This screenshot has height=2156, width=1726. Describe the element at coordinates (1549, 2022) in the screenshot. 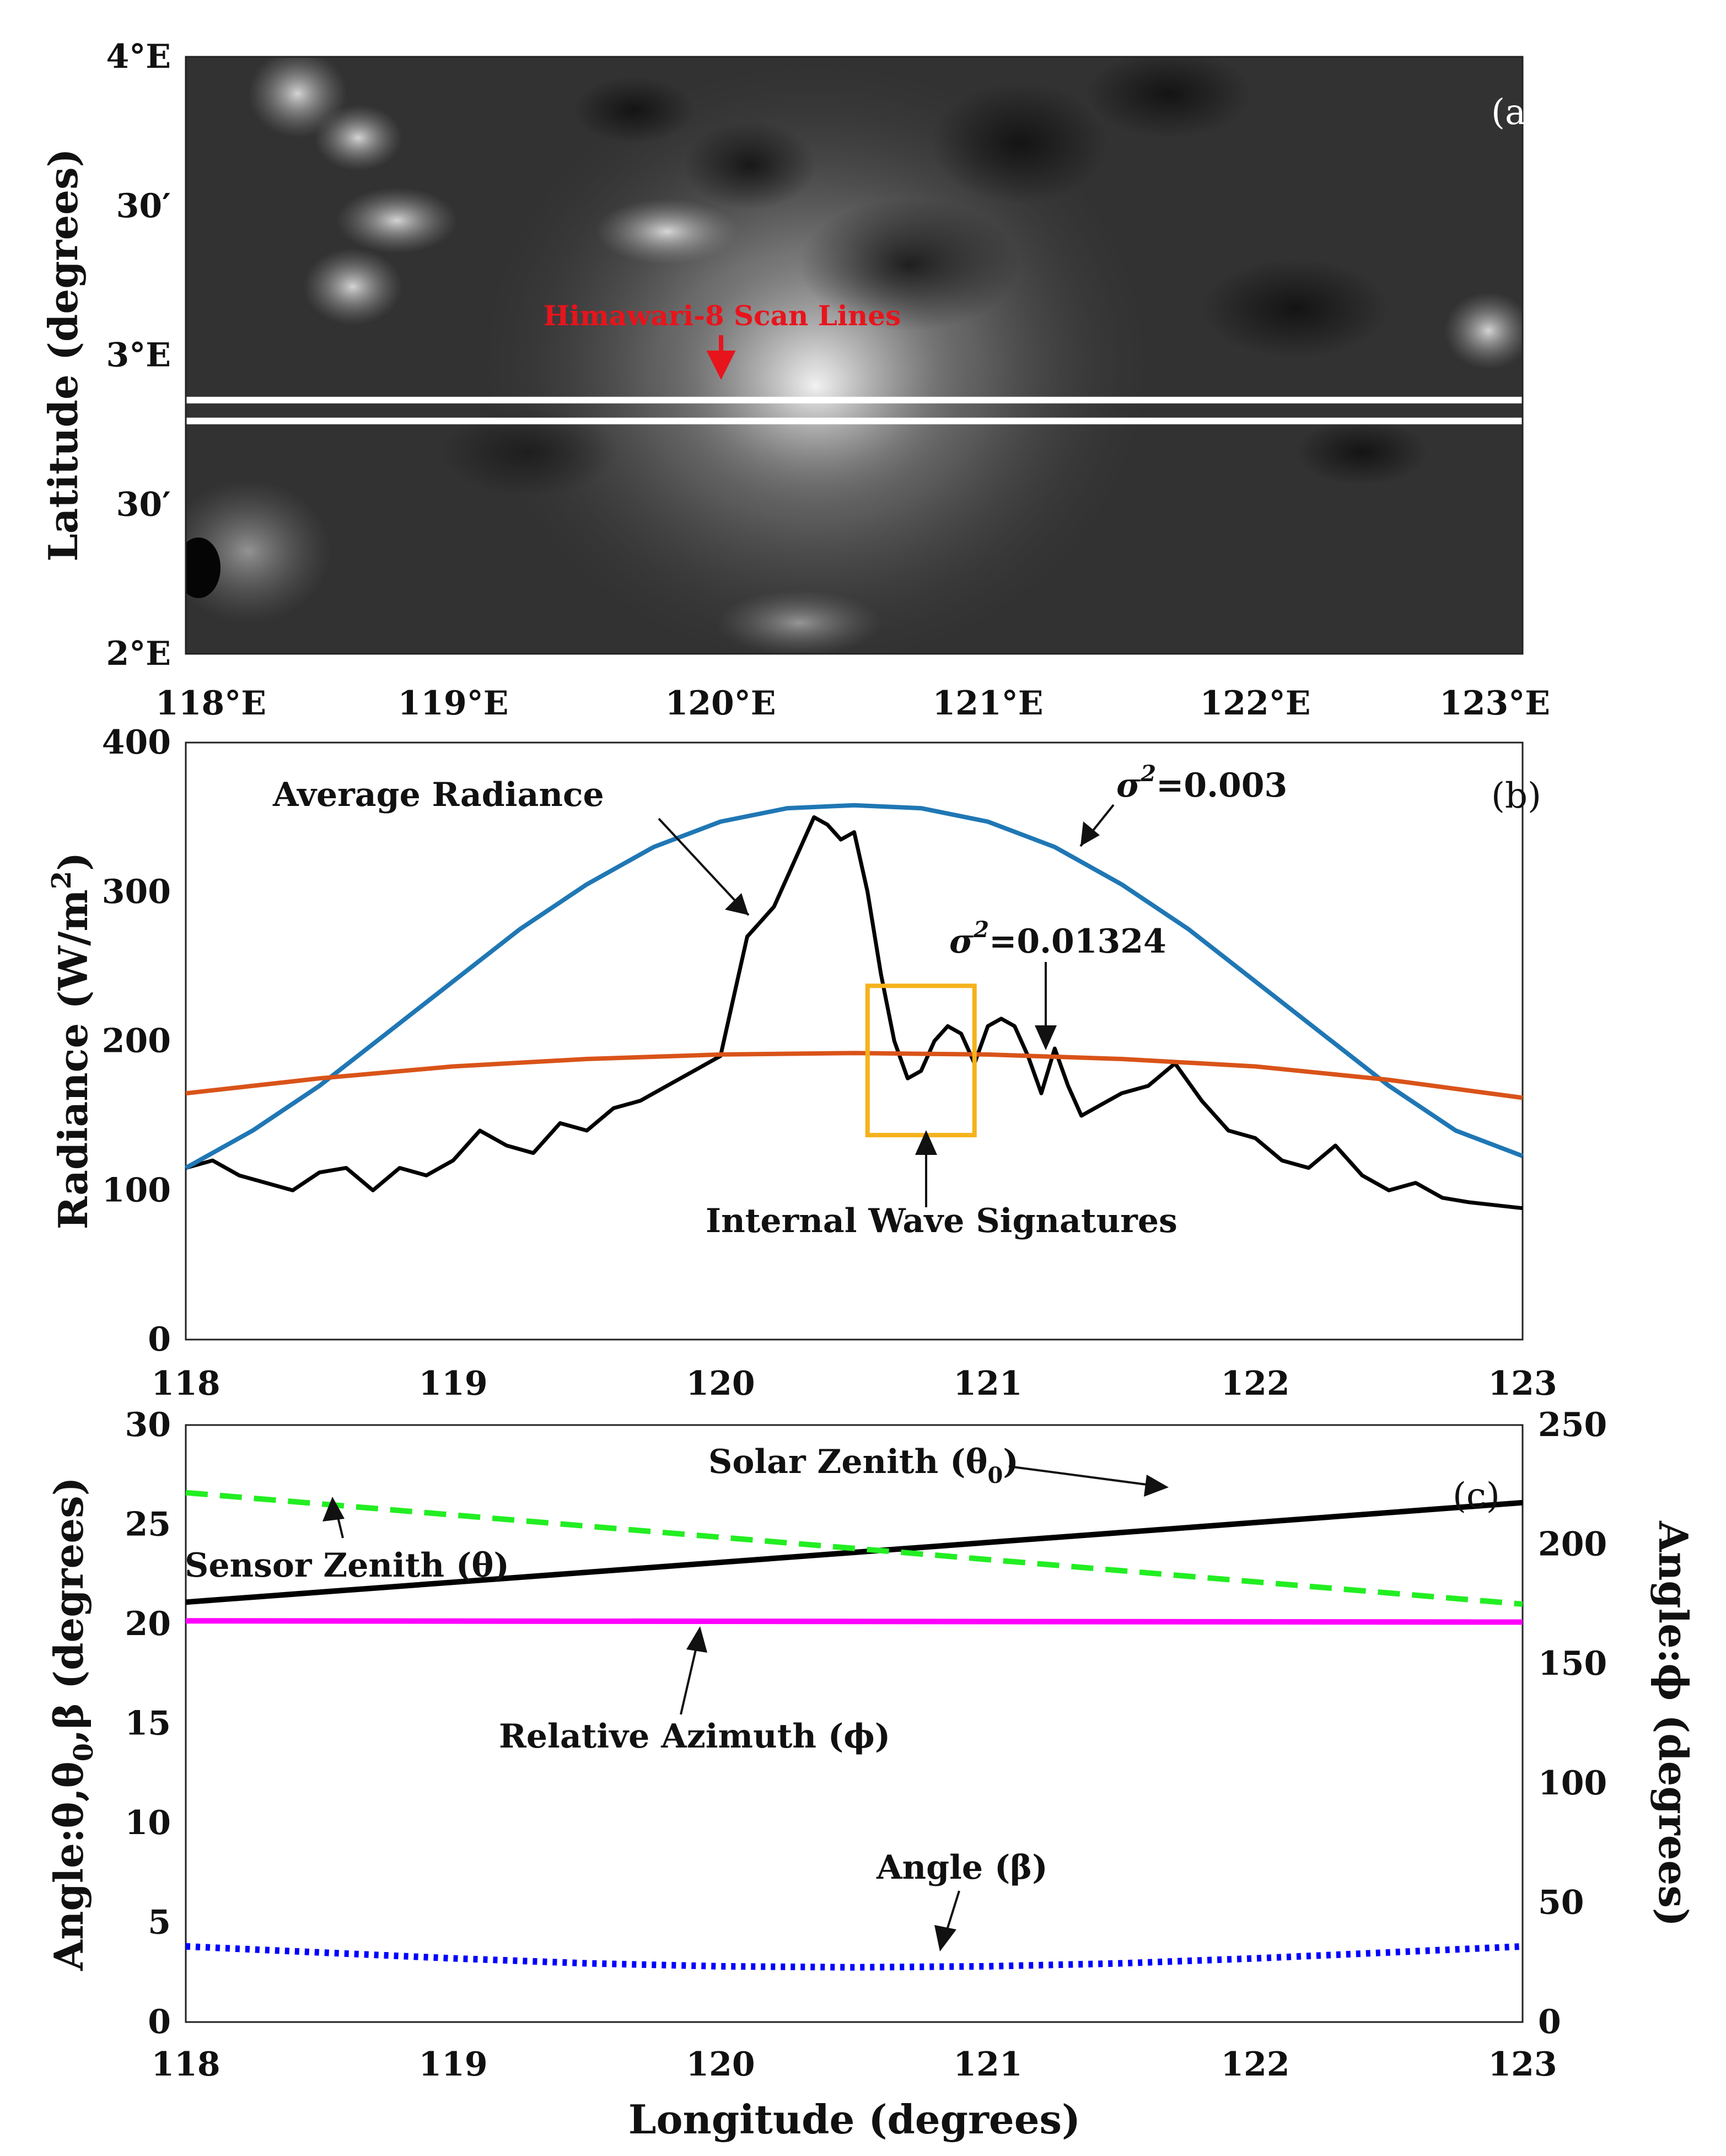

I see `right-y-tick-label: 0` at that location.